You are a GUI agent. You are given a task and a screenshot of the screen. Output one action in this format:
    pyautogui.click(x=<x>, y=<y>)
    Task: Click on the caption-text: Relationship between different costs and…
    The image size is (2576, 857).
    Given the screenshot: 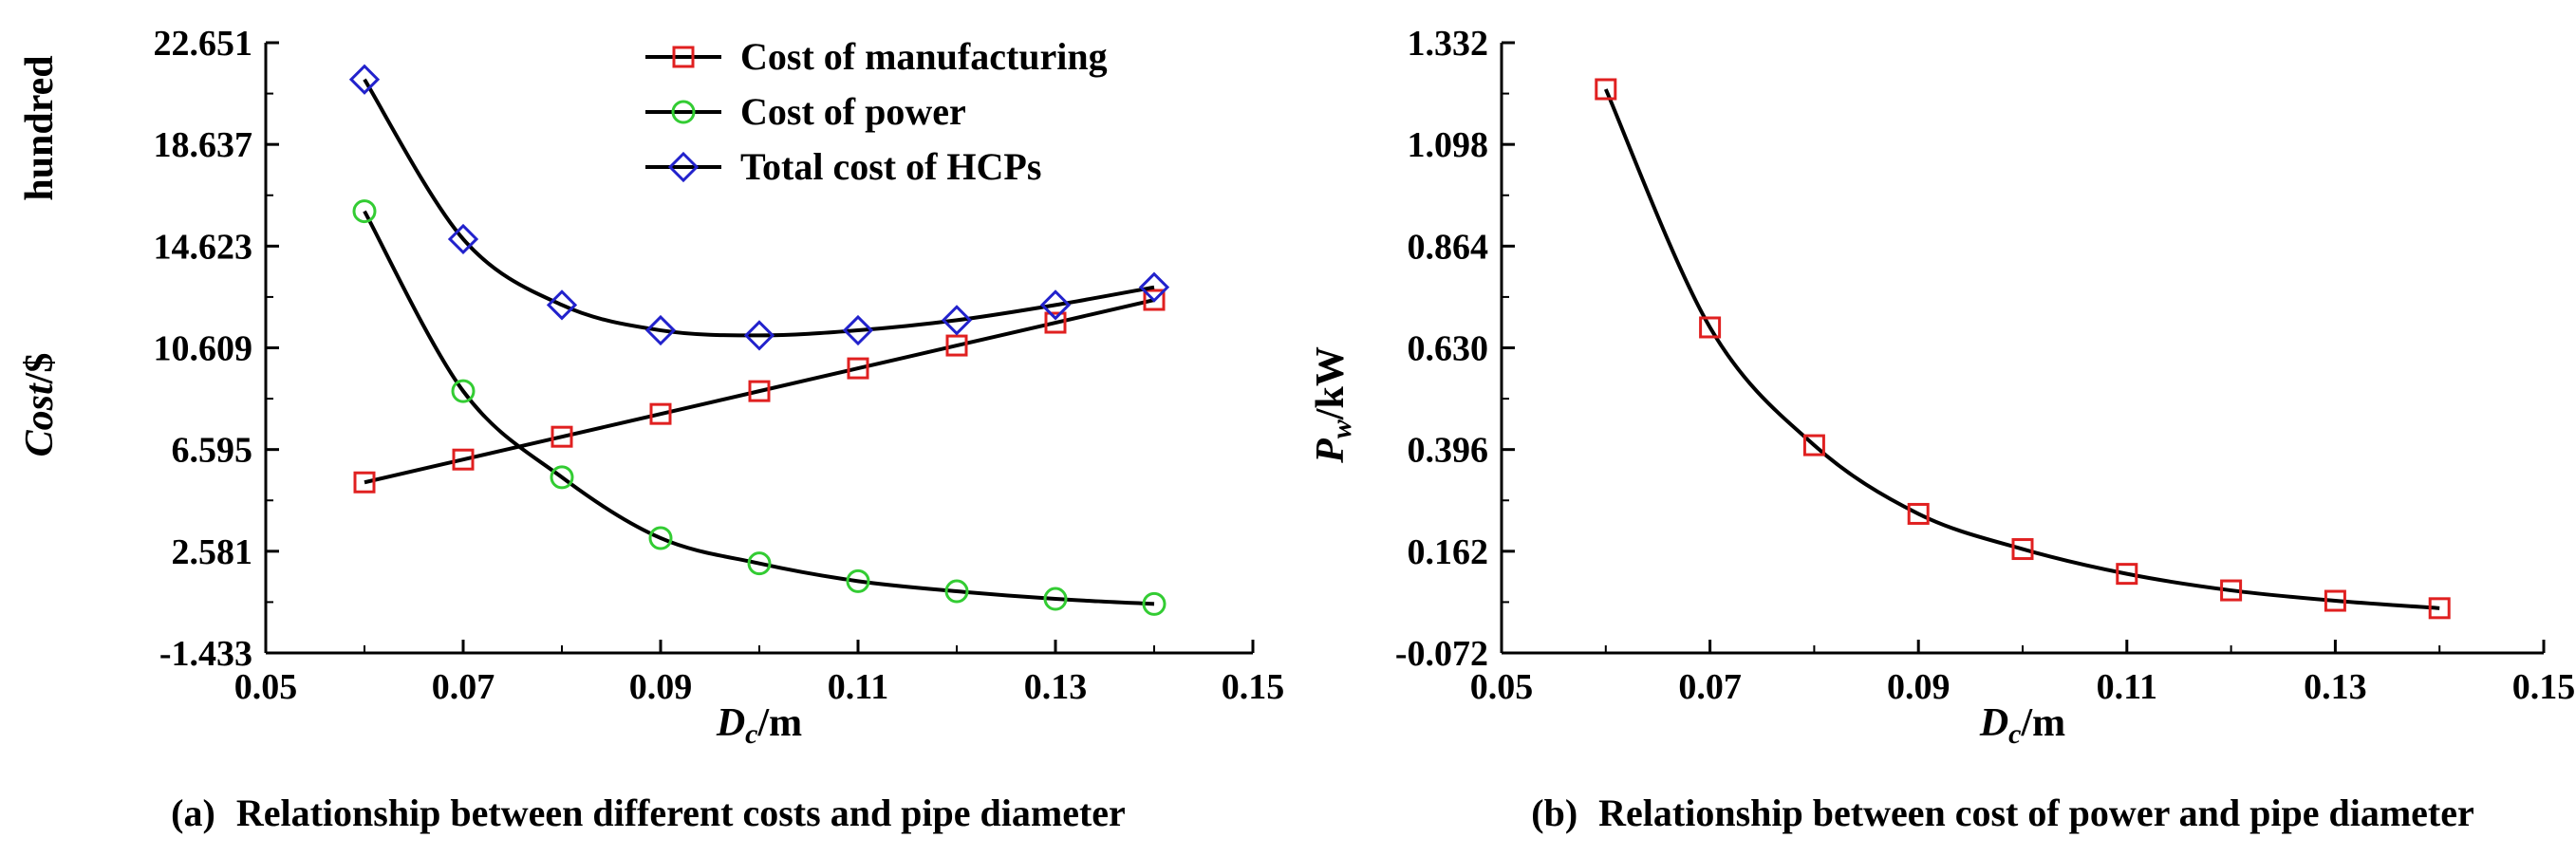 What is the action you would take?
    pyautogui.click(x=681, y=813)
    